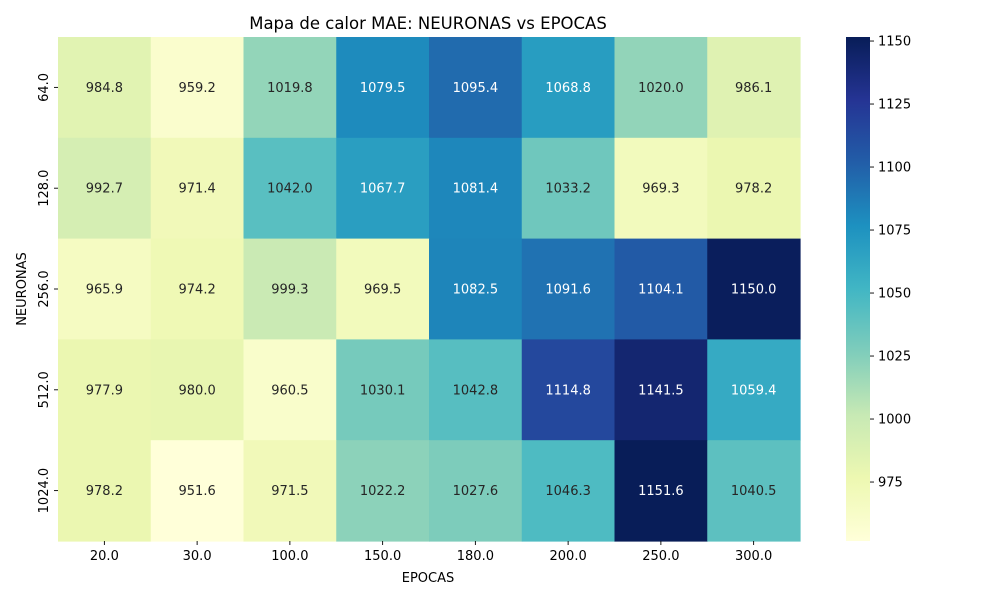 This screenshot has width=1000, height=604. I want to click on cell-value-label: 980.0, so click(197, 390).